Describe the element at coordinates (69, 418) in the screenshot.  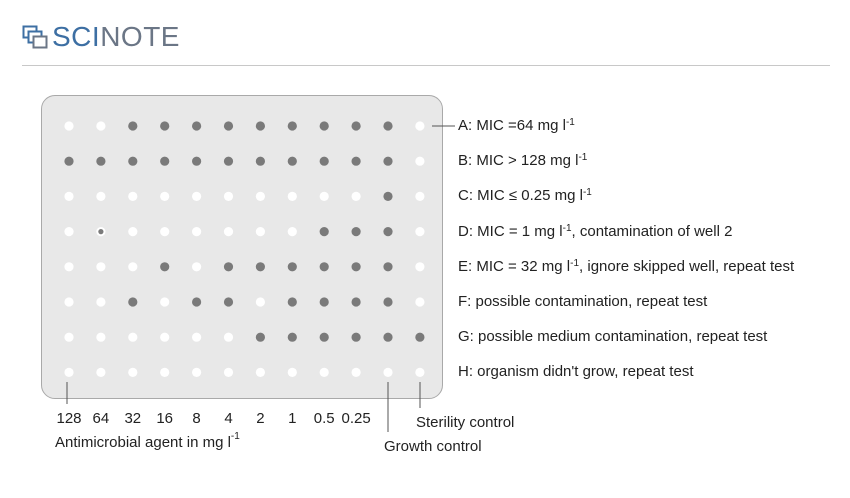
I see `concentration-label: 128` at that location.